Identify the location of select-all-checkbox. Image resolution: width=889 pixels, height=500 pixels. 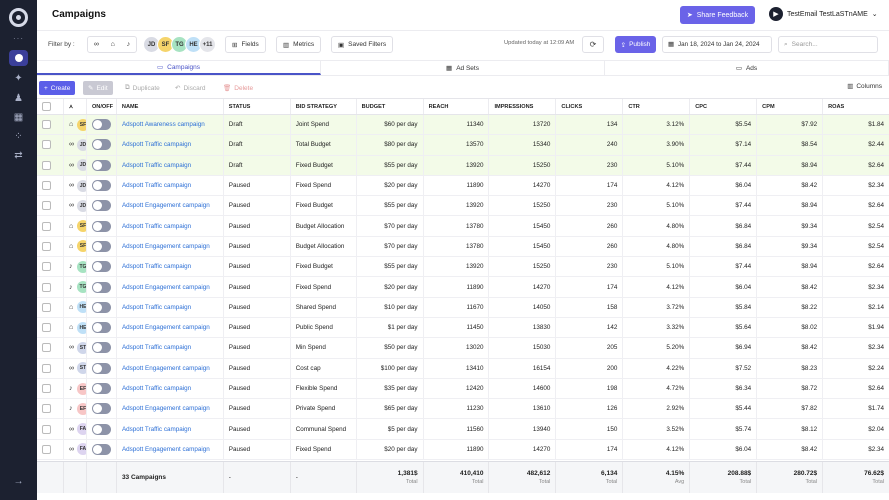
(46, 106).